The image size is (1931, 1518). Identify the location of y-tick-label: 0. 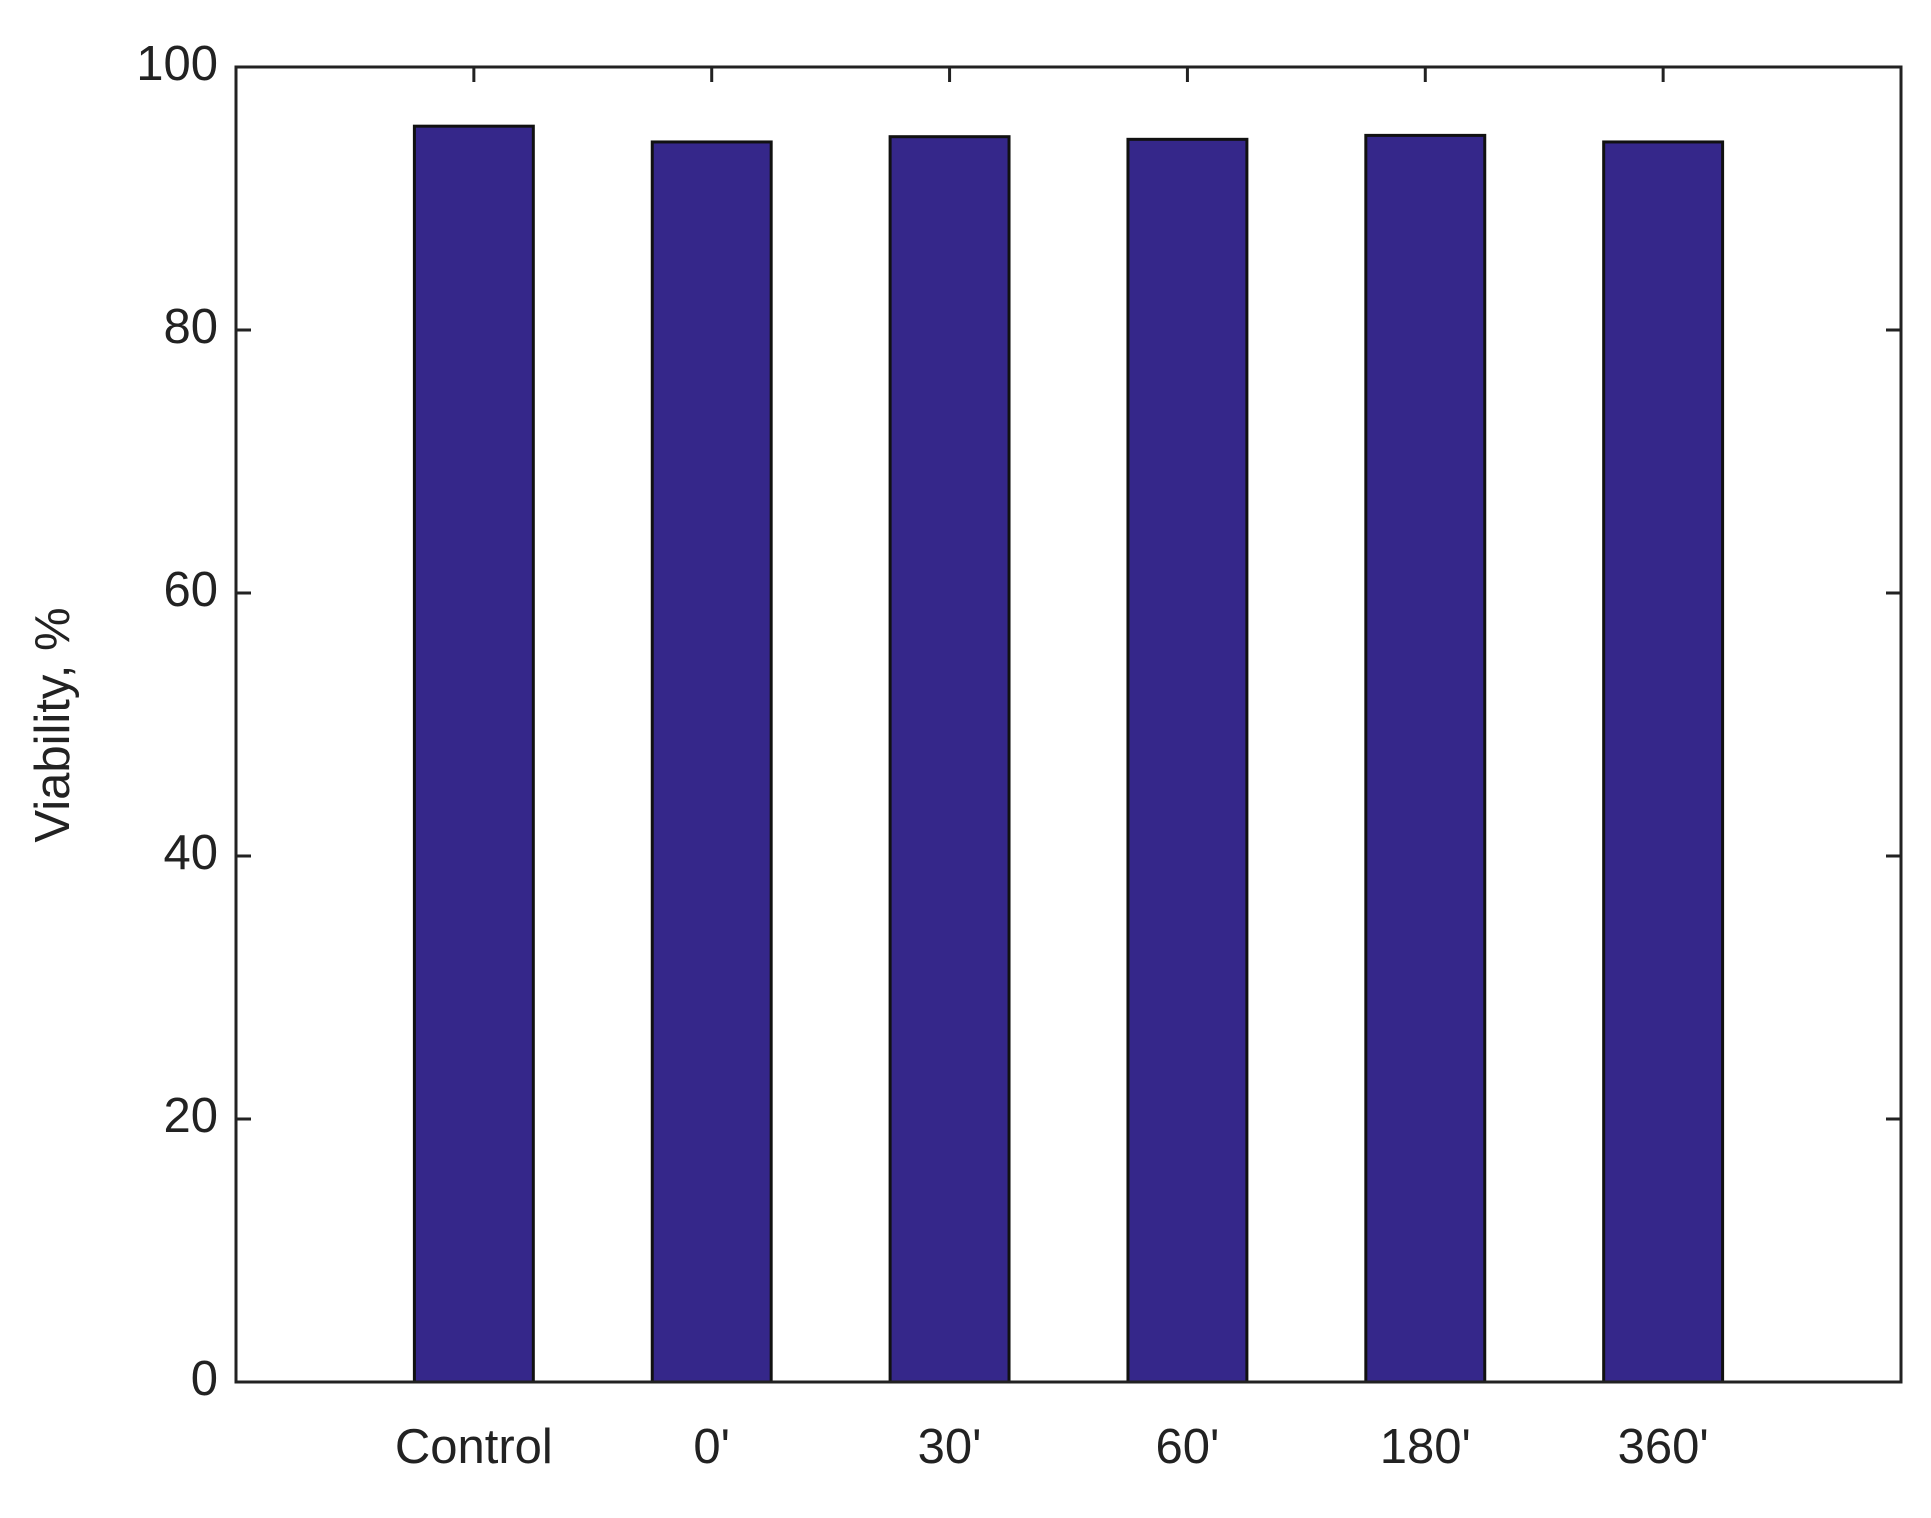
(204, 1379).